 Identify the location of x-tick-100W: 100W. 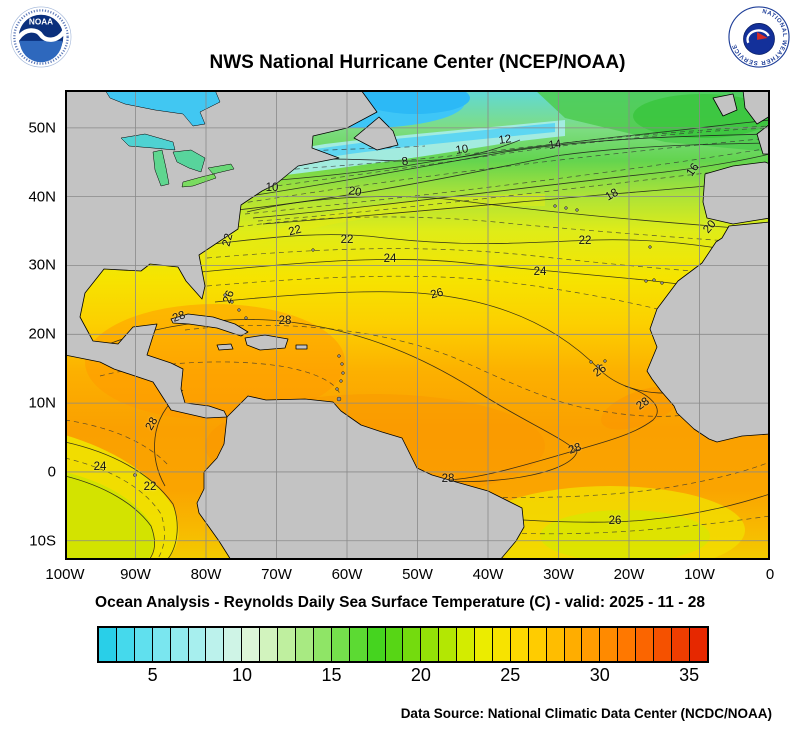
(65, 574).